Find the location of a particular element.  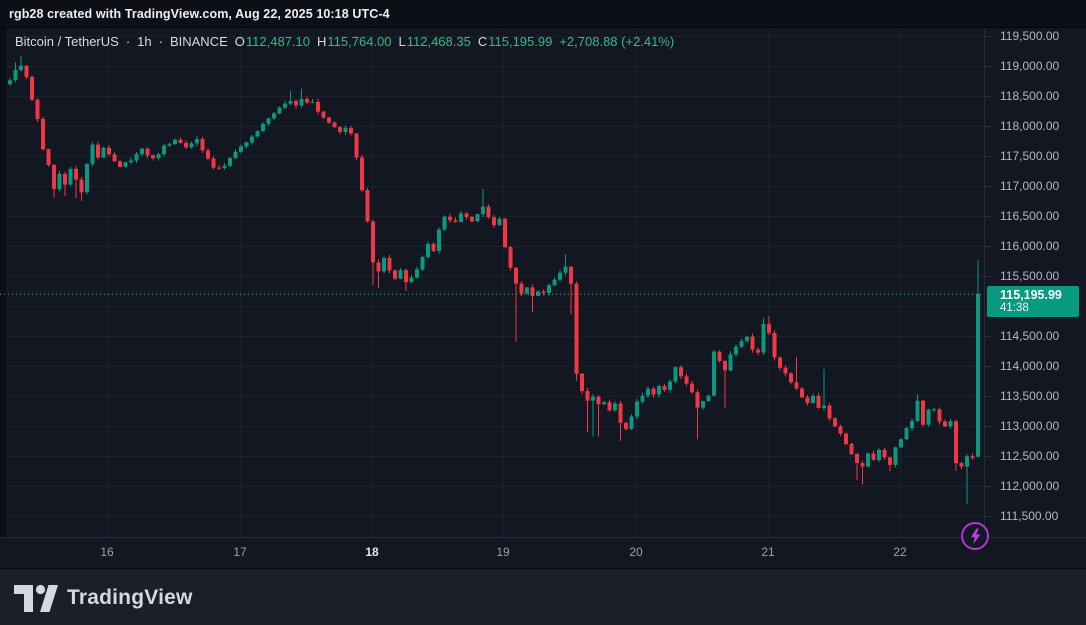

price-tick-label: 114,000.00 is located at coordinates (1030, 366).